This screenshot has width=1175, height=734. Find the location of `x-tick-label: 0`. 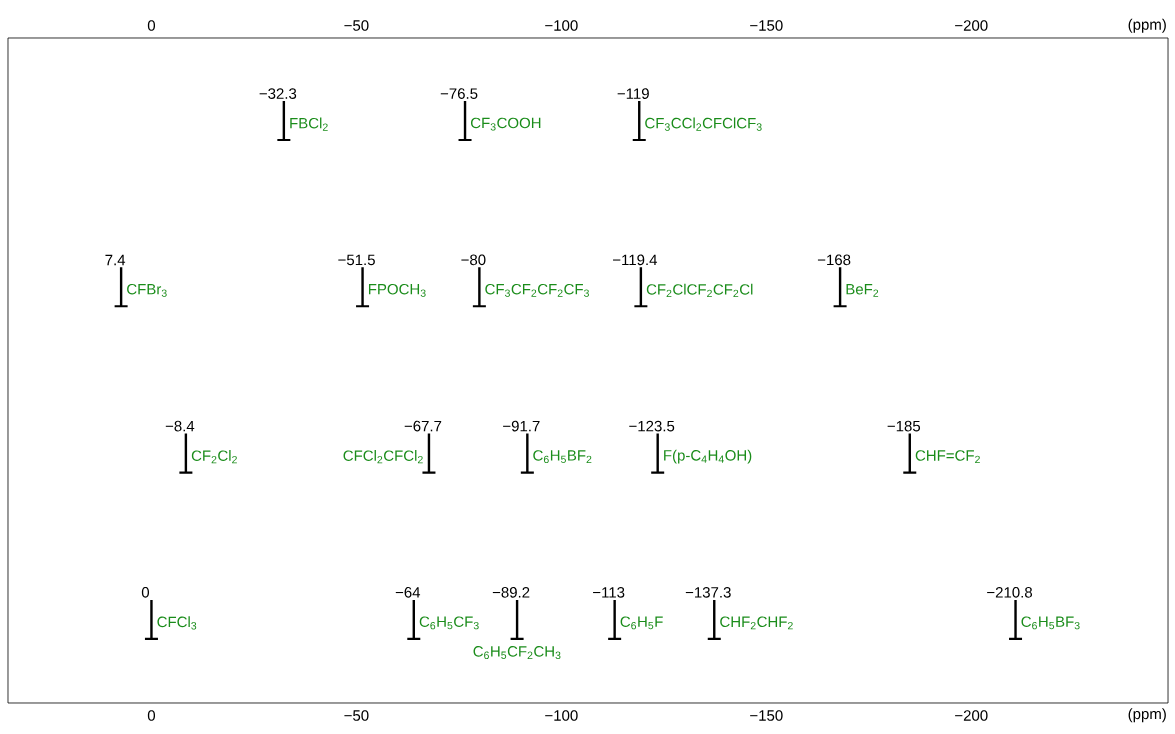

x-tick-label: 0 is located at coordinates (151, 715).